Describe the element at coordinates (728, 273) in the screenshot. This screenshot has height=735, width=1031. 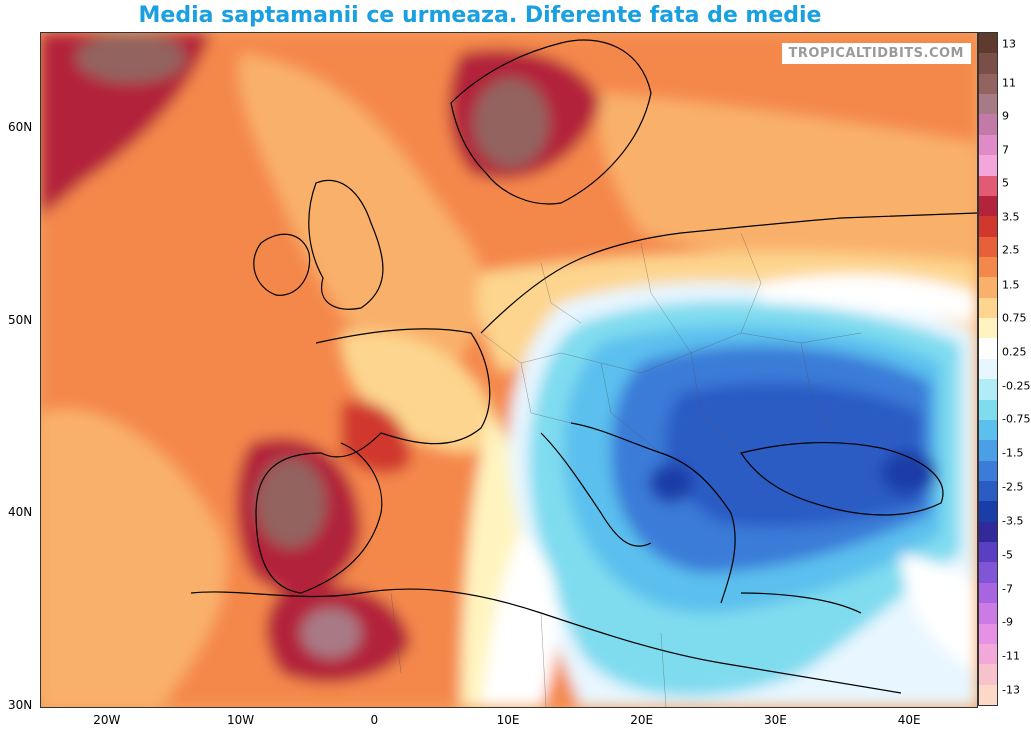
I see `north-coast` at that location.